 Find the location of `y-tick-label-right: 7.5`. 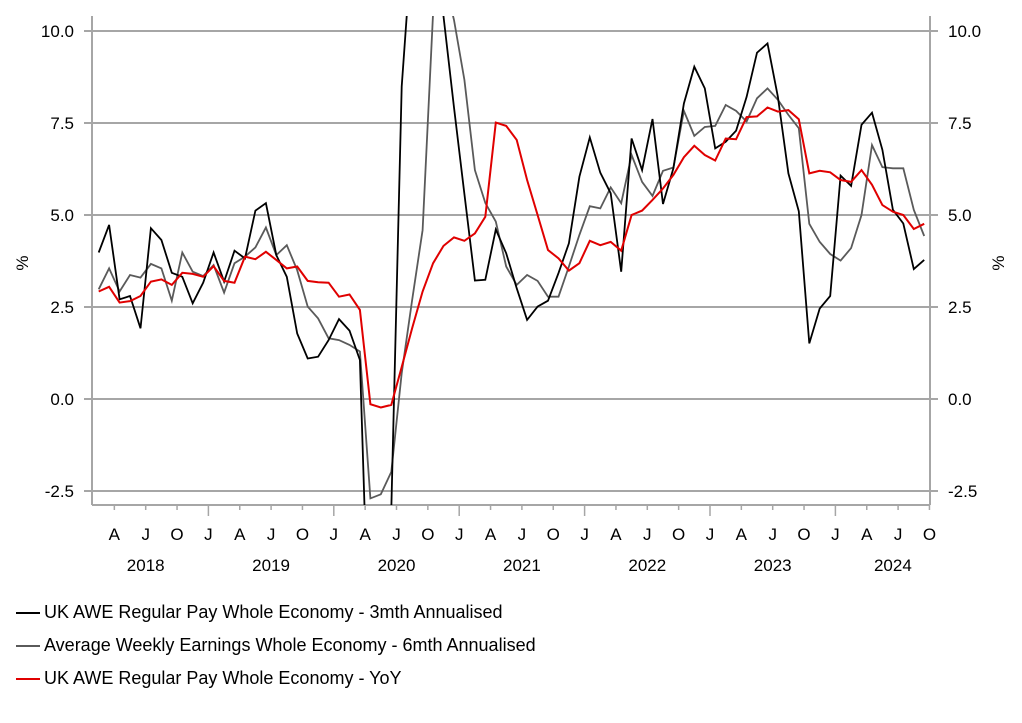

y-tick-label-right: 7.5 is located at coordinates (960, 123).